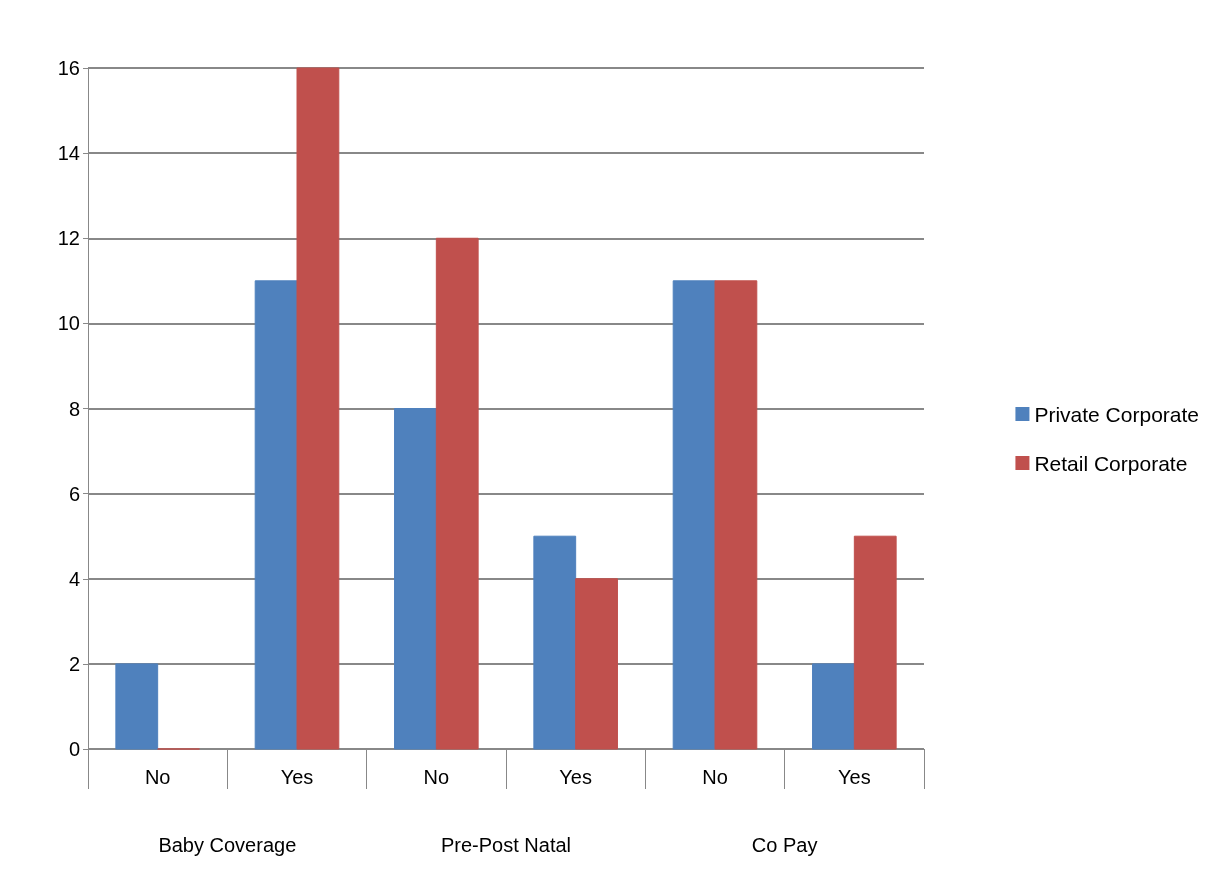 The height and width of the screenshot is (877, 1232). I want to click on y-tick-label: 14, so click(68, 153).